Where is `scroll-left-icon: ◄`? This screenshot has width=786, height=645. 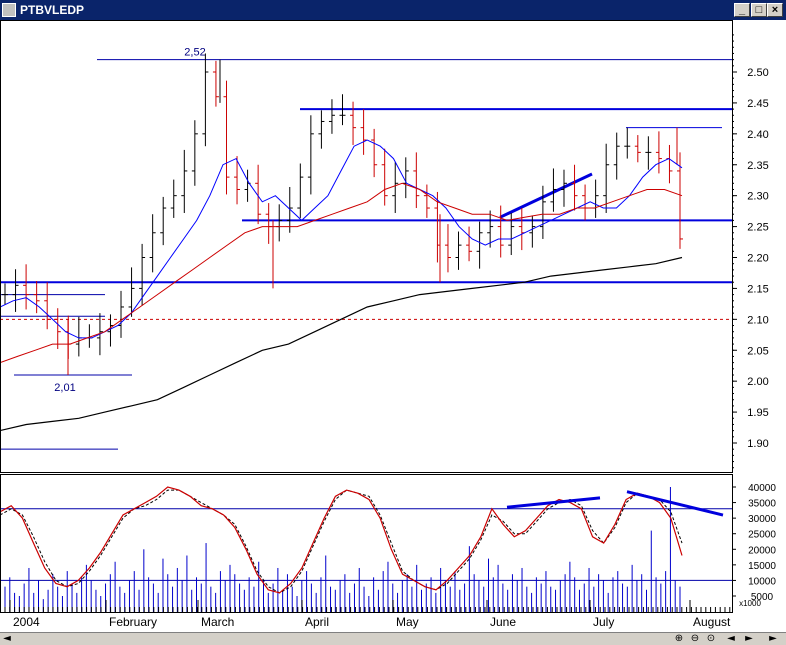
scroll-left-icon: ◄ is located at coordinates (7, 638).